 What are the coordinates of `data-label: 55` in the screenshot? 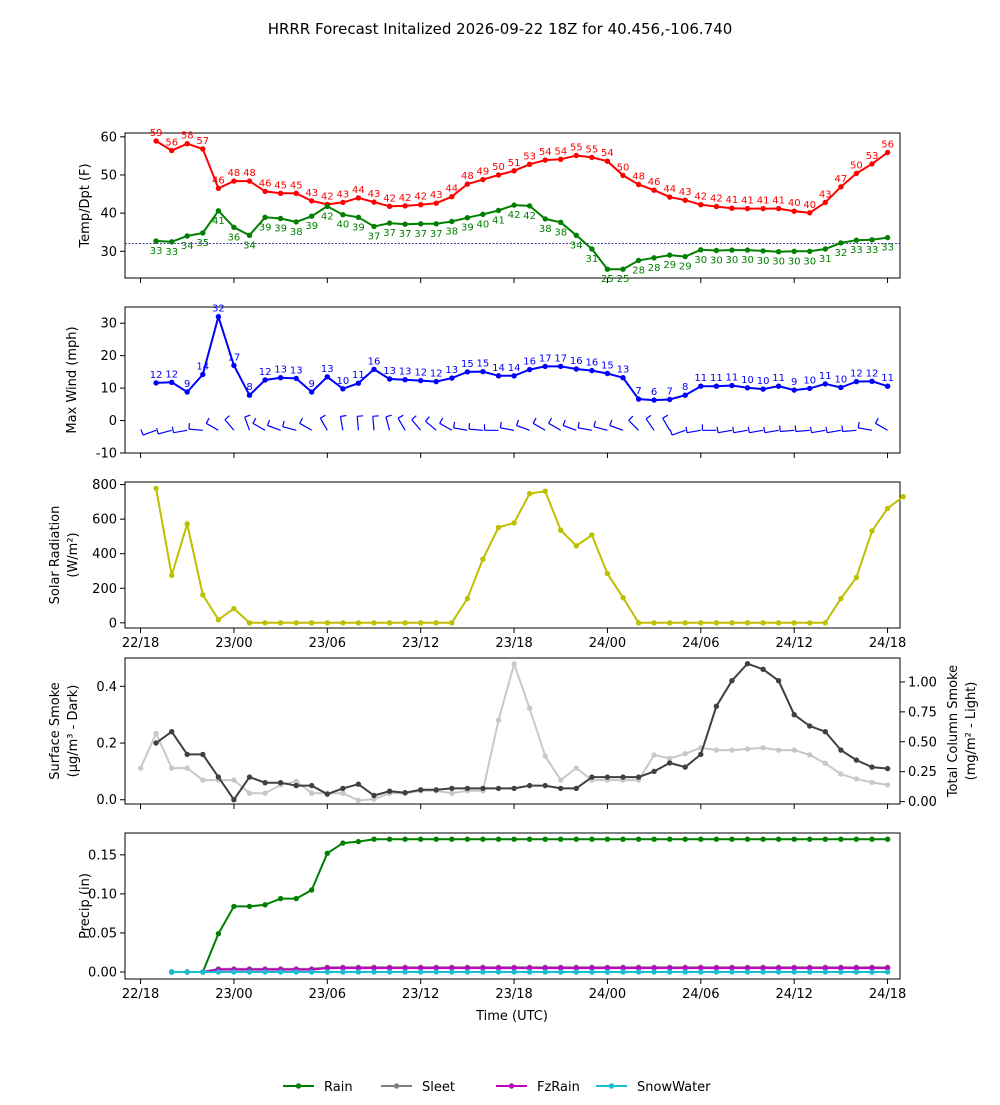 It's located at (576, 148).